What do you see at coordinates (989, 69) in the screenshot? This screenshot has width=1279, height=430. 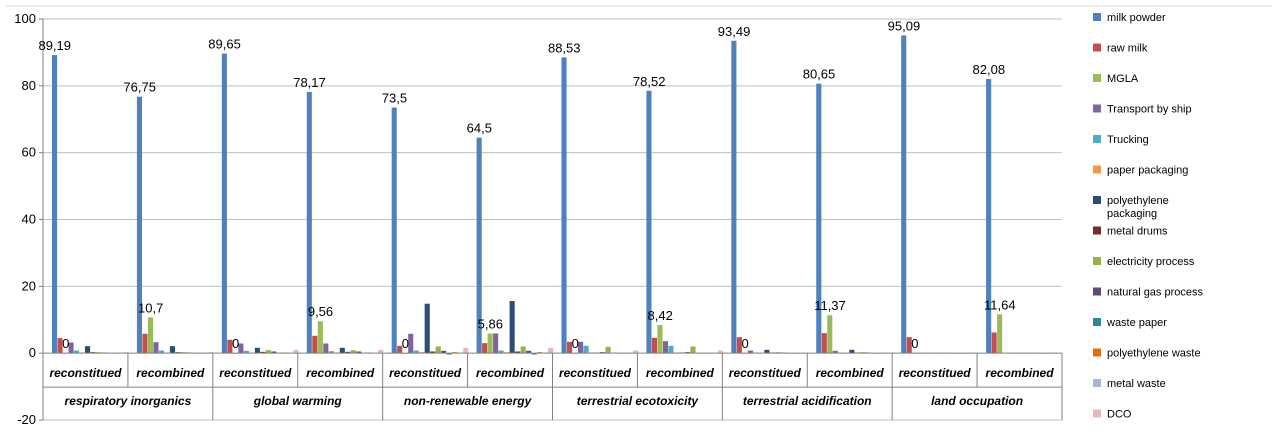 I see `data-label: 82,08` at bounding box center [989, 69].